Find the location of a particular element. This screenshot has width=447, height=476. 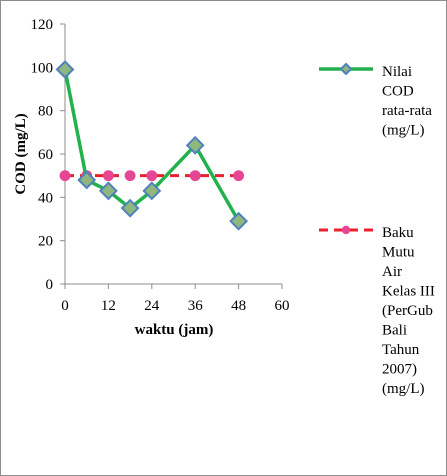

y-tick-label: 120 is located at coordinates (42, 25).